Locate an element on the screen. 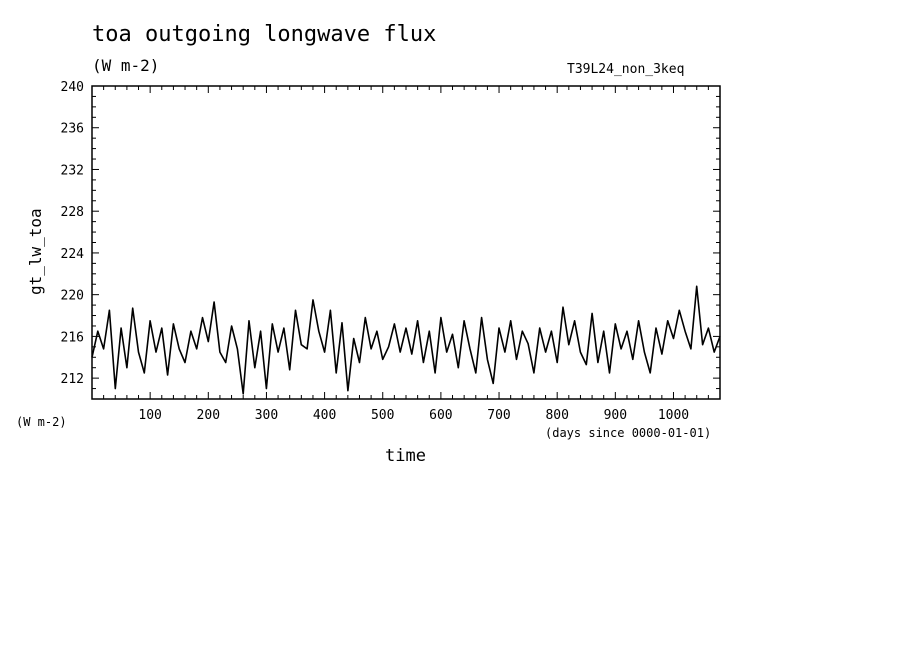  y-tick-label: 240 is located at coordinates (72, 87).